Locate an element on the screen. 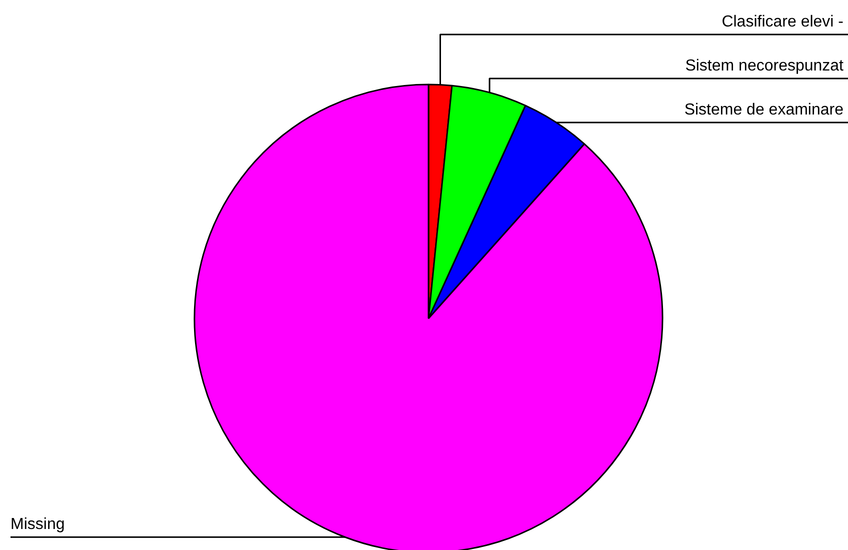 This screenshot has height=550, width=848. slice-label: Clasificare elevi - is located at coordinates (783, 22).